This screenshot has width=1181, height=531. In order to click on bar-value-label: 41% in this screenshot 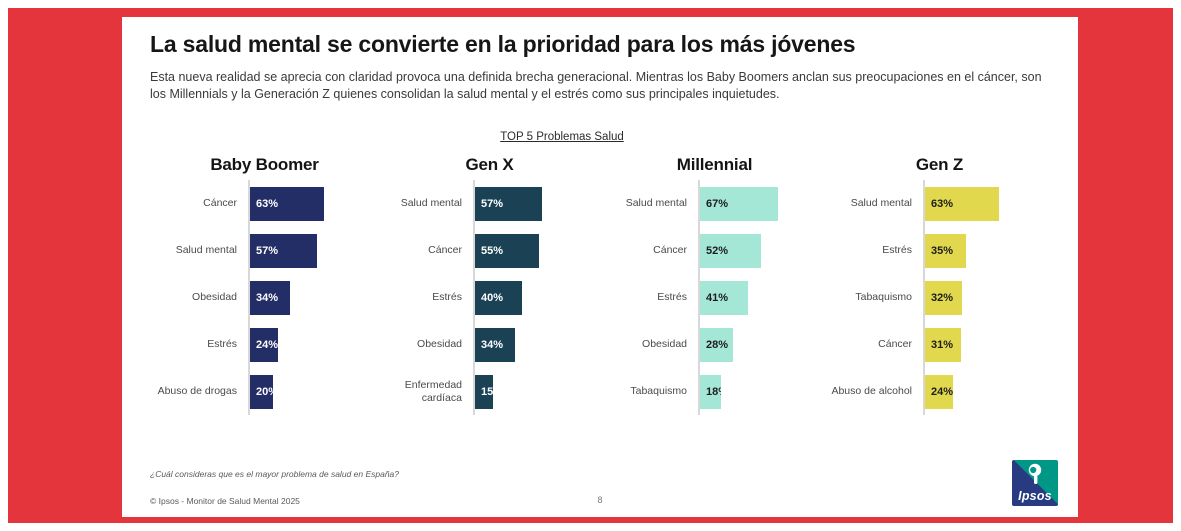, I will do `click(717, 297)`.